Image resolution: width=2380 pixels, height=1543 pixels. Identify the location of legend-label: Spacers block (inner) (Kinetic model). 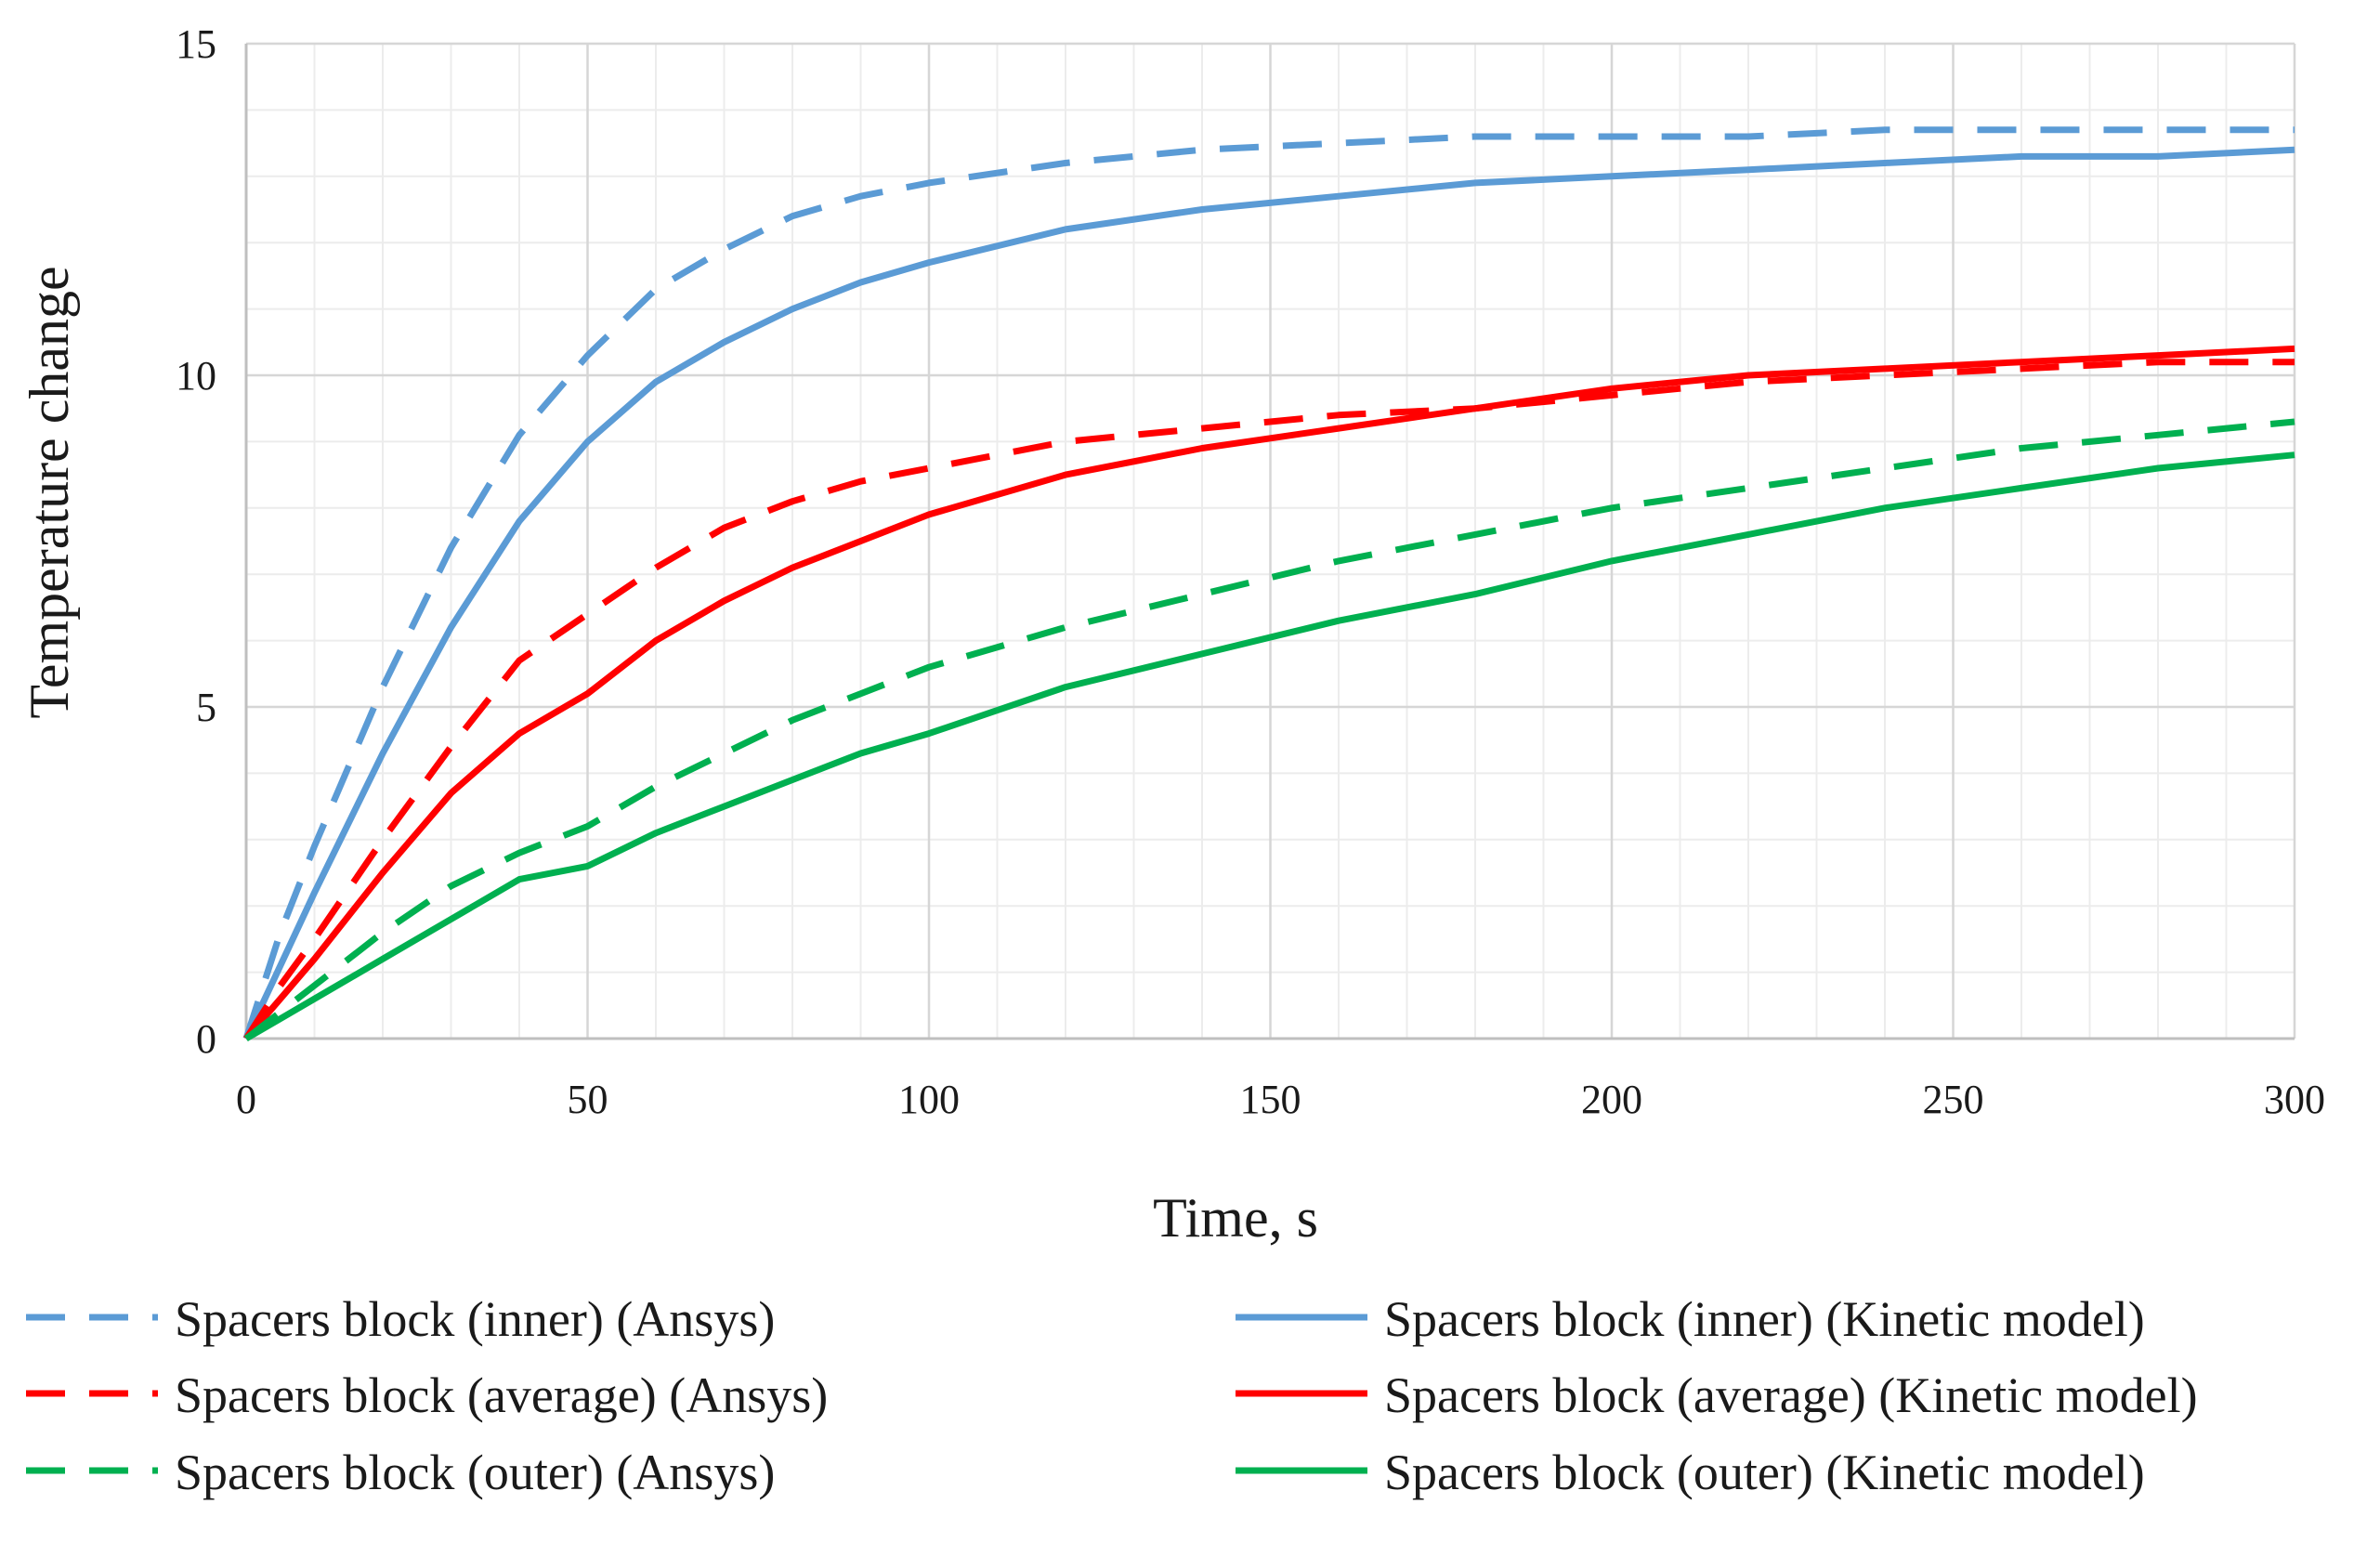
(1764, 1319).